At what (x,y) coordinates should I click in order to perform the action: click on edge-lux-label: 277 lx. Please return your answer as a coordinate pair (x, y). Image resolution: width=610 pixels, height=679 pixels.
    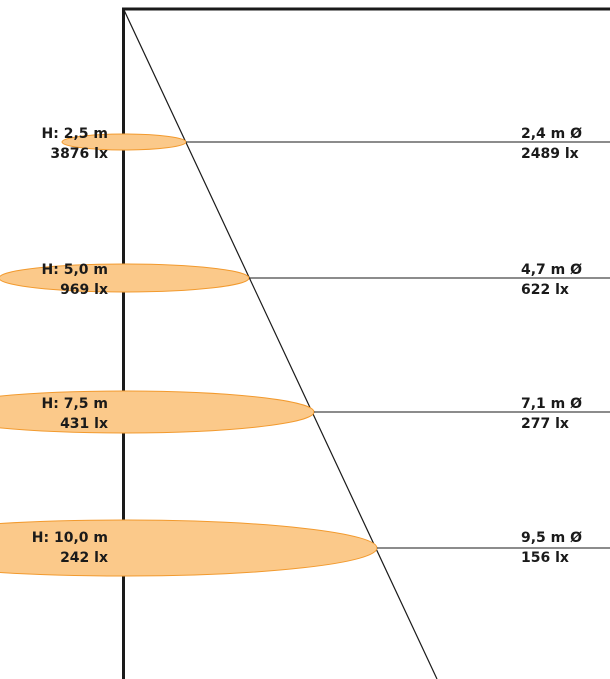
    Looking at the image, I should click on (545, 424).